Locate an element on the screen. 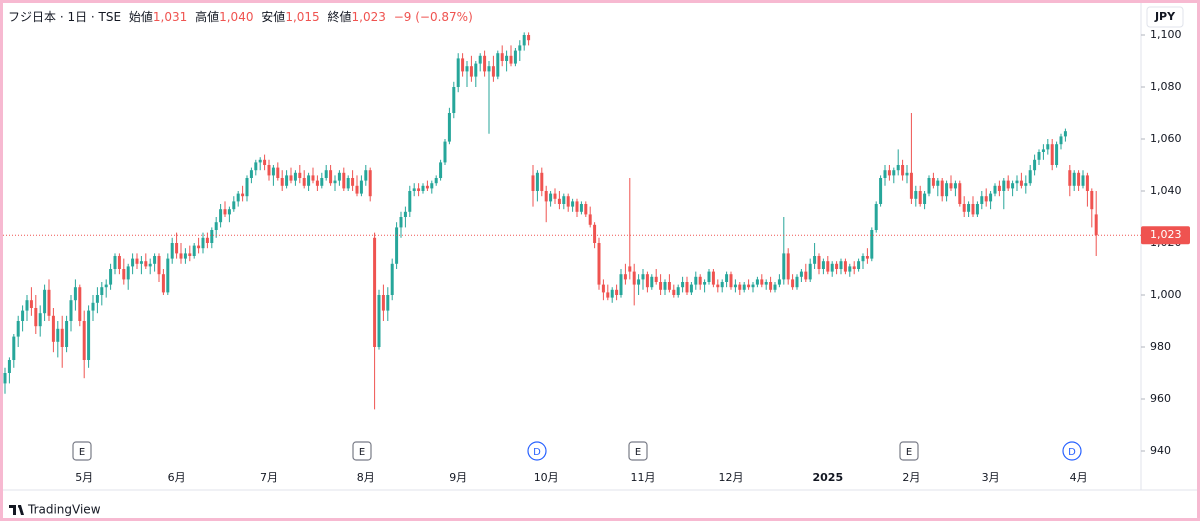 The width and height of the screenshot is (1200, 521). currency: JPY is located at coordinates (1165, 16).